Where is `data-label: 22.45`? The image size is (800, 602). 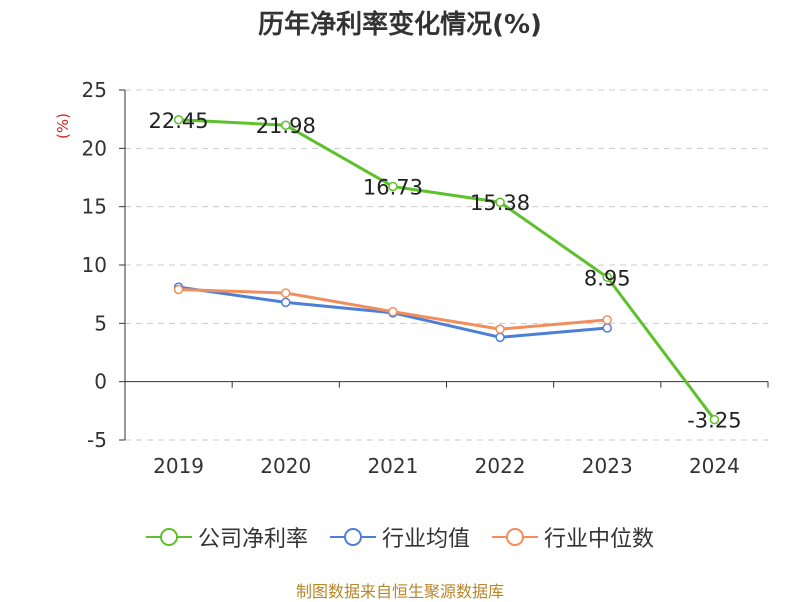
data-label: 22.45 is located at coordinates (179, 121).